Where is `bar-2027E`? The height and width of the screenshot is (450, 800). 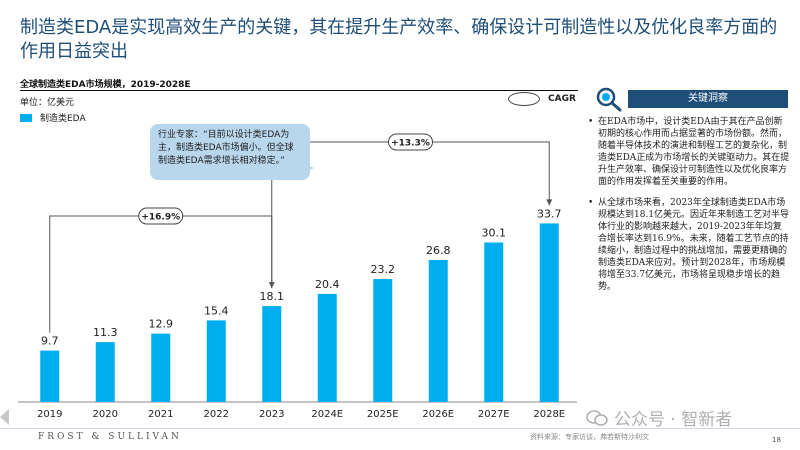 bar-2027E is located at coordinates (494, 322).